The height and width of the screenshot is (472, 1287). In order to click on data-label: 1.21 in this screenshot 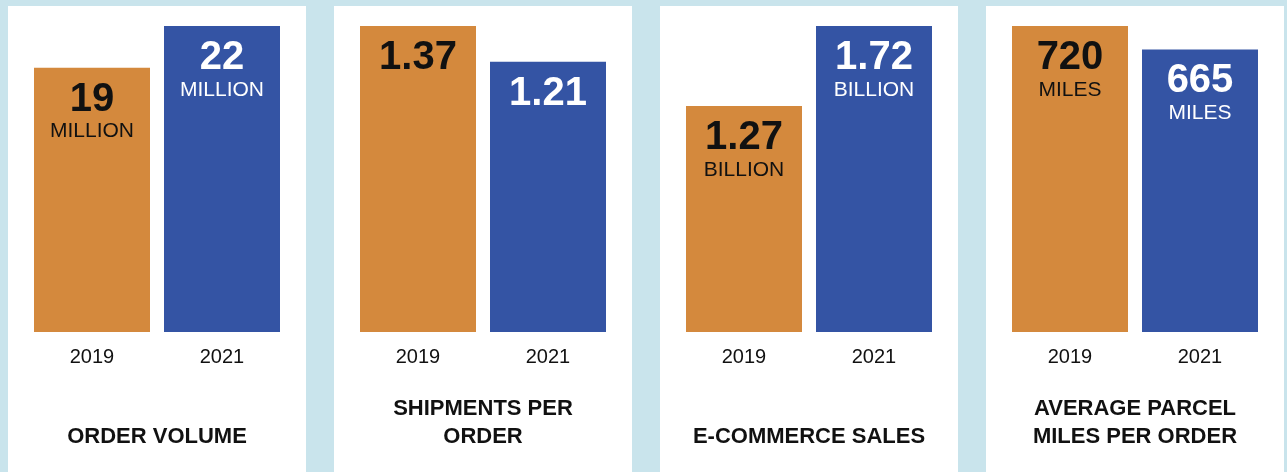, I will do `click(548, 90)`.